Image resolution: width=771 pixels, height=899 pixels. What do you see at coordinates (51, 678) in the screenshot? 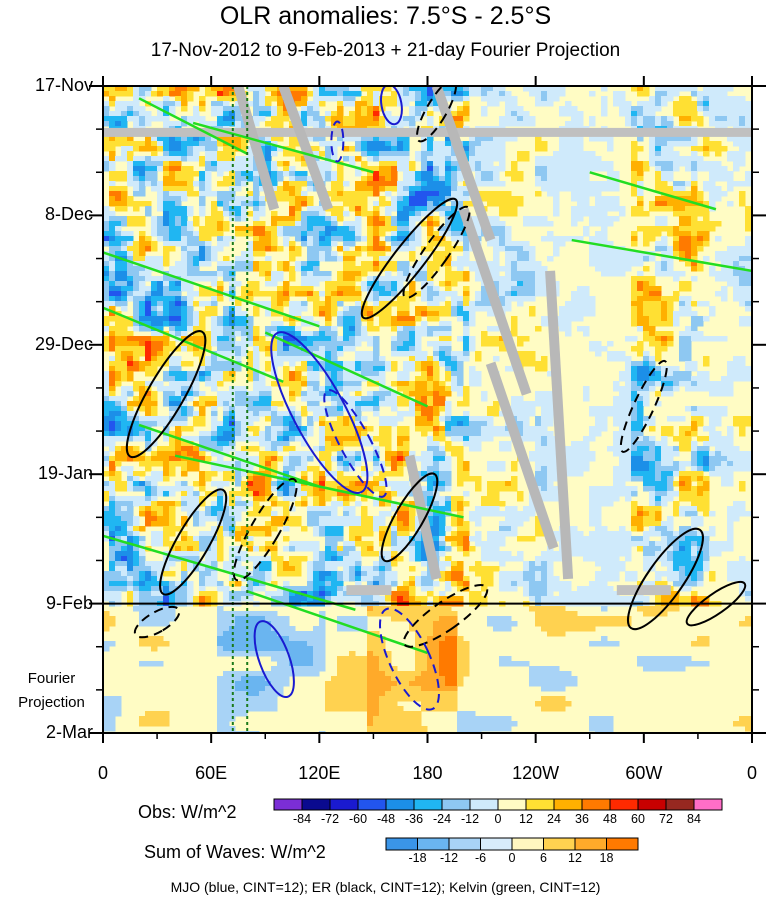
I see `projection-label-line1: Fourier` at bounding box center [51, 678].